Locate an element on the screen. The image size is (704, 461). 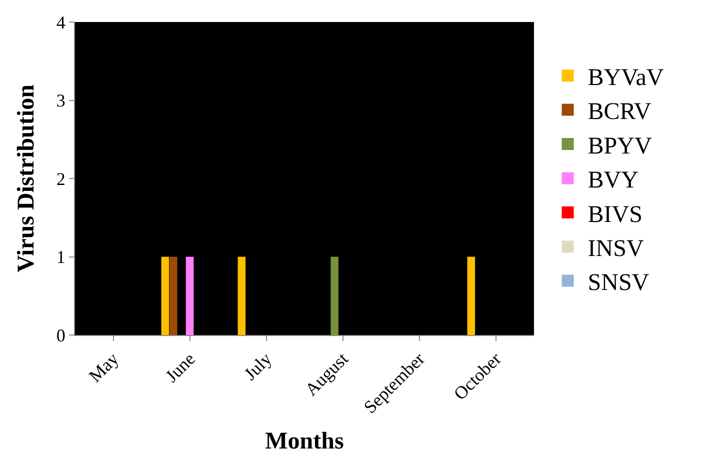
legend-label: BIVS is located at coordinates (615, 215).